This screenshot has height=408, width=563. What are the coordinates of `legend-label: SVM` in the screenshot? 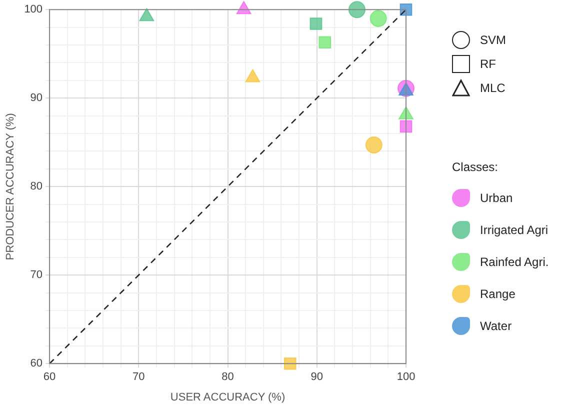 It's located at (493, 40).